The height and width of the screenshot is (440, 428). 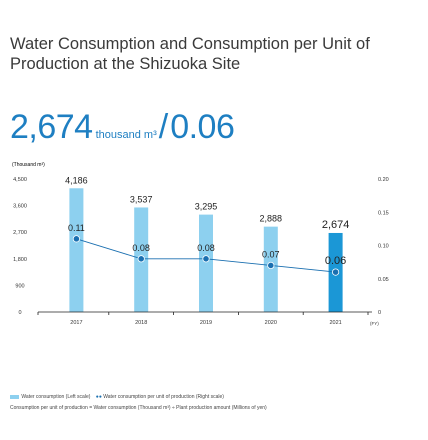 What do you see at coordinates (379, 313) in the screenshot?
I see `right-tick-label: 0` at bounding box center [379, 313].